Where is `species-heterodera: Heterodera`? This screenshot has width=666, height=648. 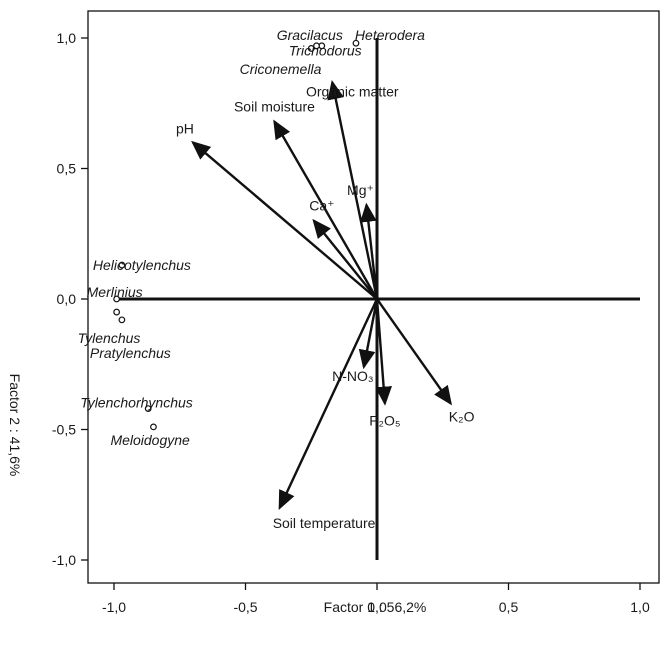
species-heterodera: Heterodera is located at coordinates (388, 37).